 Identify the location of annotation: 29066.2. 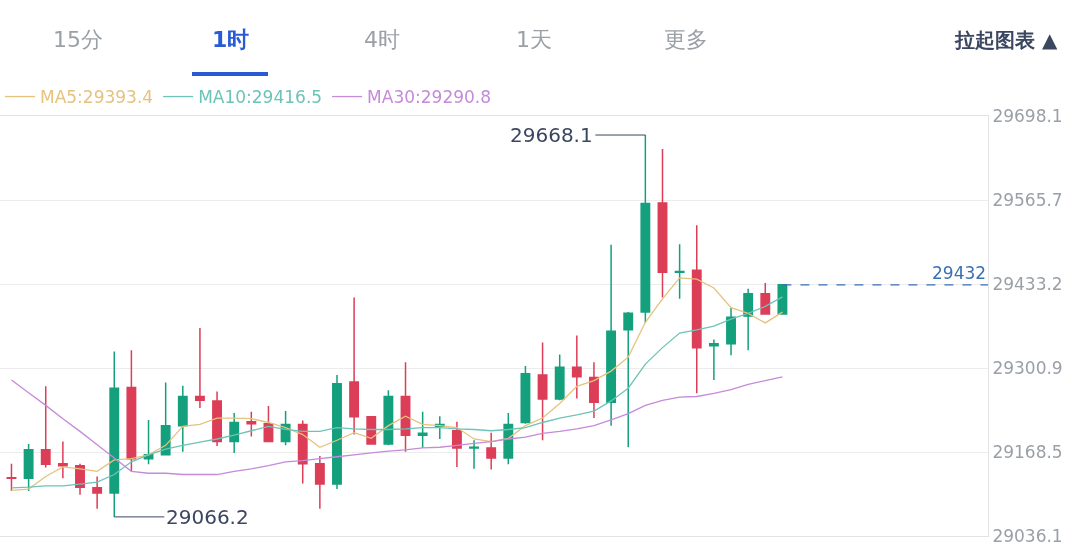
(207, 517).